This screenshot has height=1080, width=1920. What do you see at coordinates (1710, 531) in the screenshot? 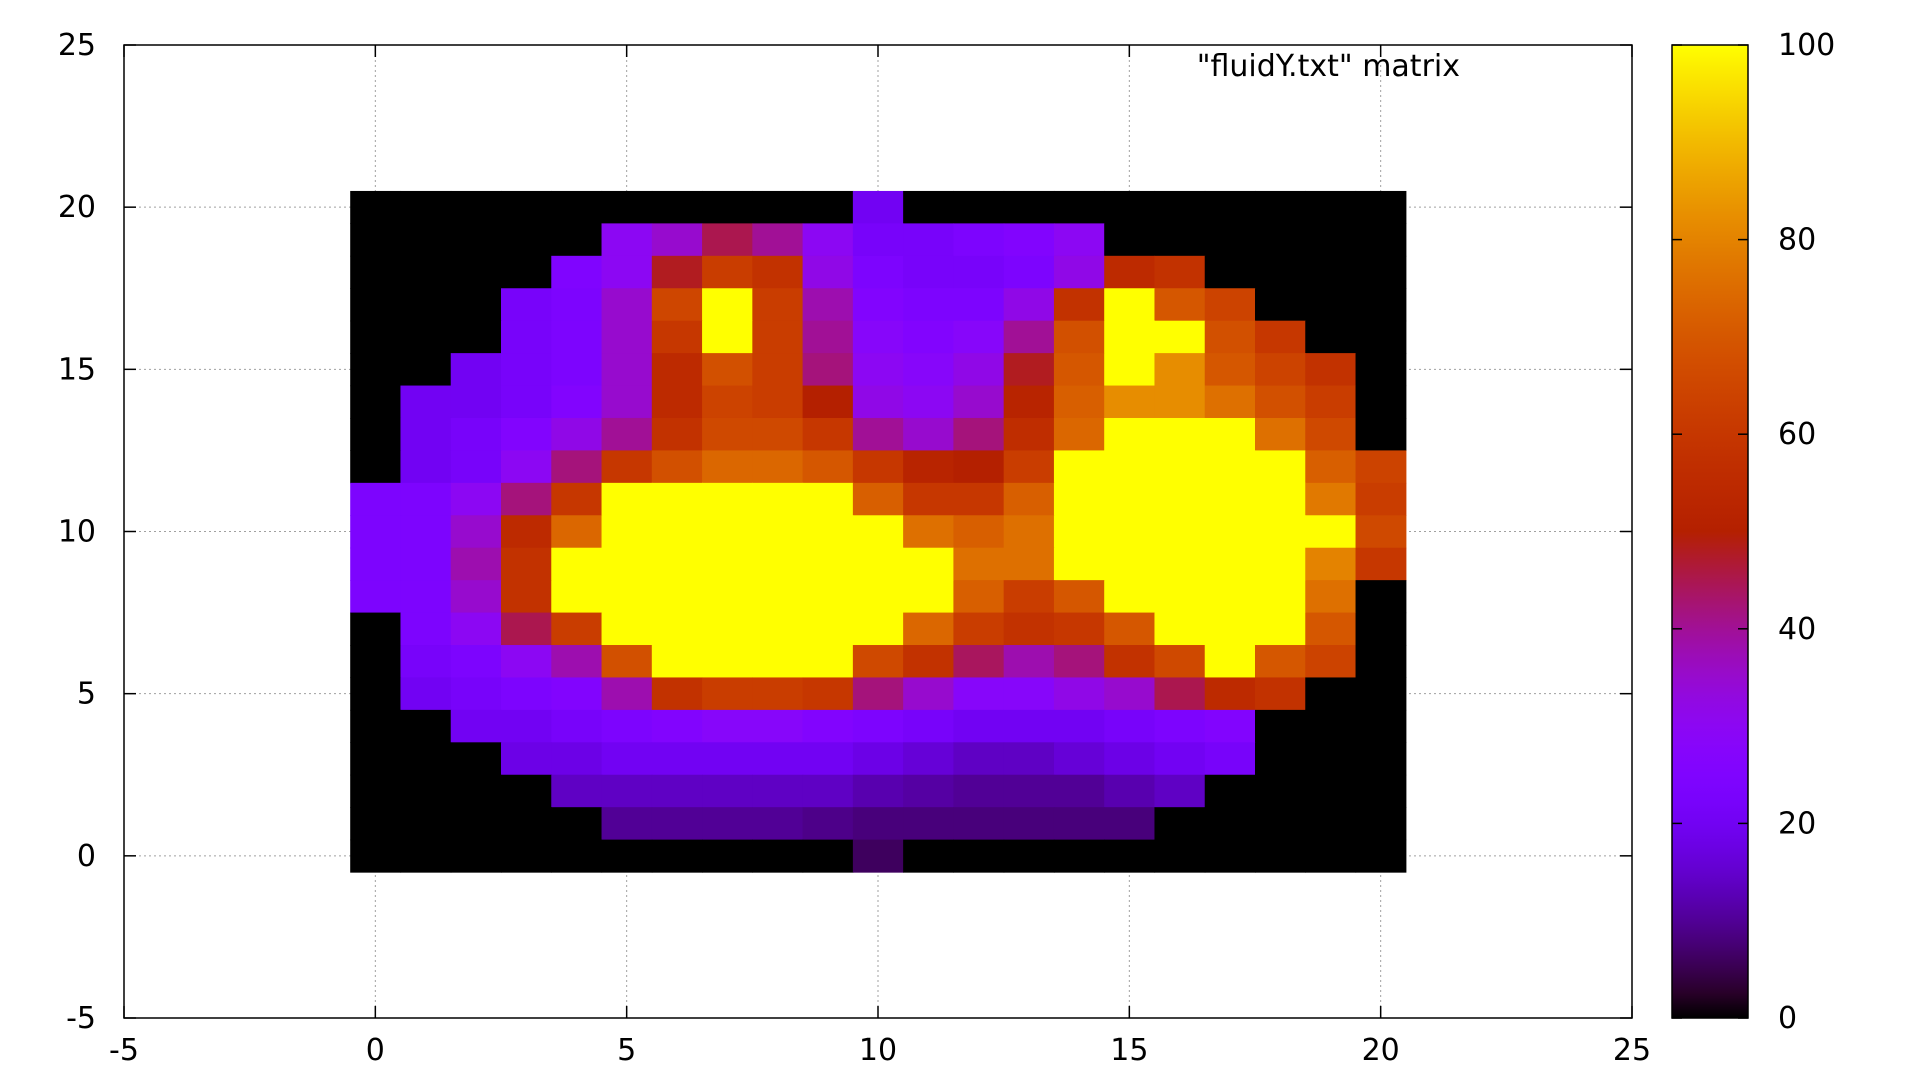
I see `colorbar` at bounding box center [1710, 531].